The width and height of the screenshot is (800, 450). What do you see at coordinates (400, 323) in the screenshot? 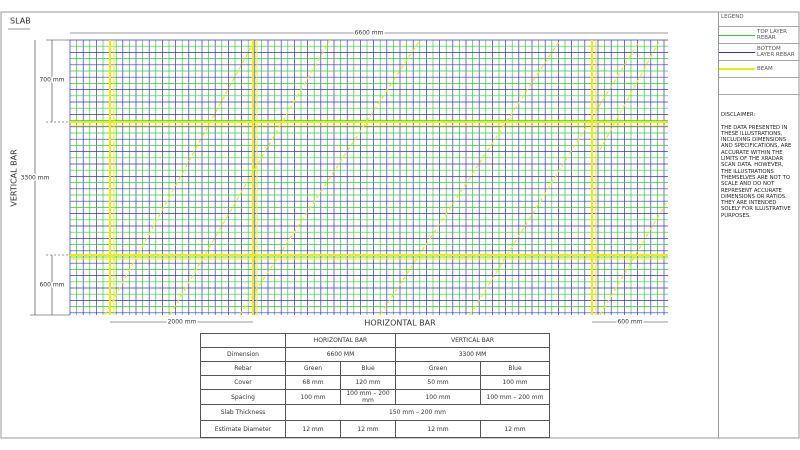
I see `horizontal-label: HORIZONTAL BAR` at bounding box center [400, 323].